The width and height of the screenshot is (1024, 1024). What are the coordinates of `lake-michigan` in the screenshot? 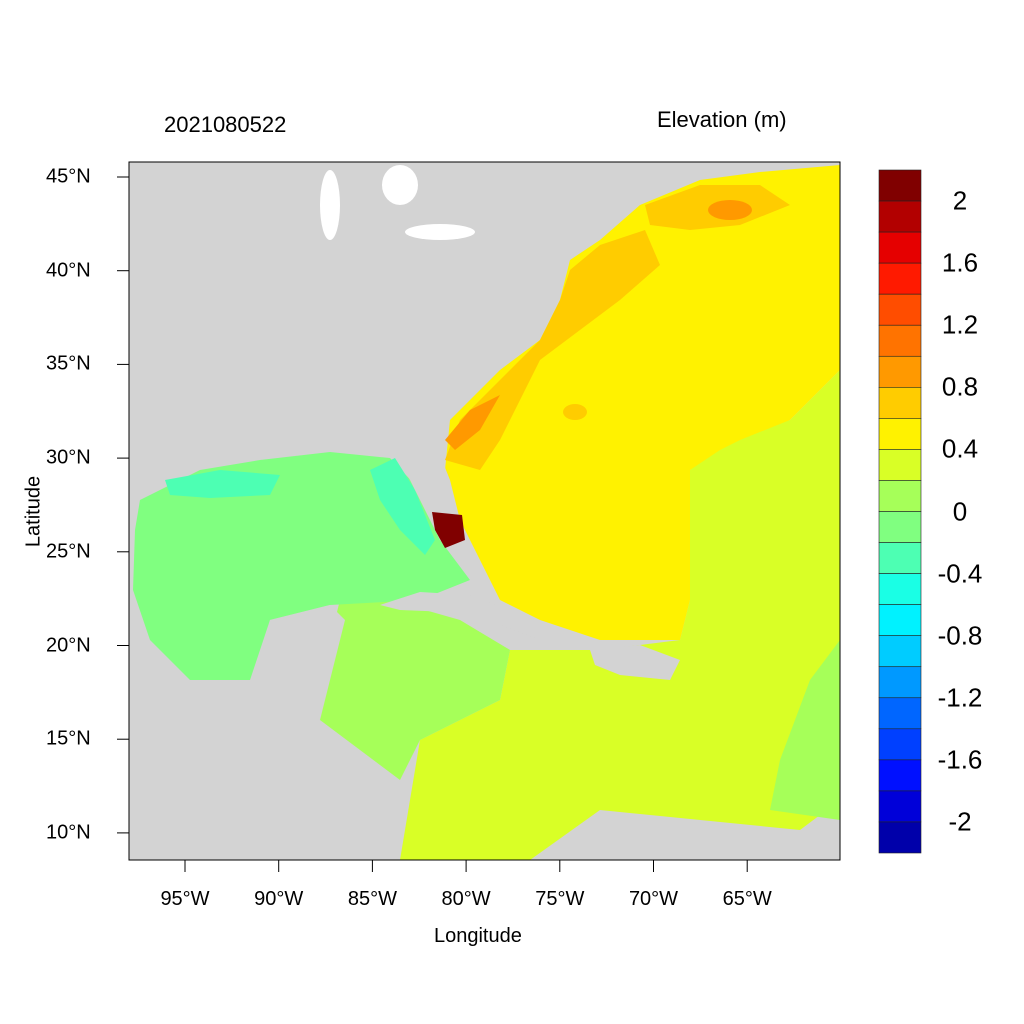 It's located at (330, 205).